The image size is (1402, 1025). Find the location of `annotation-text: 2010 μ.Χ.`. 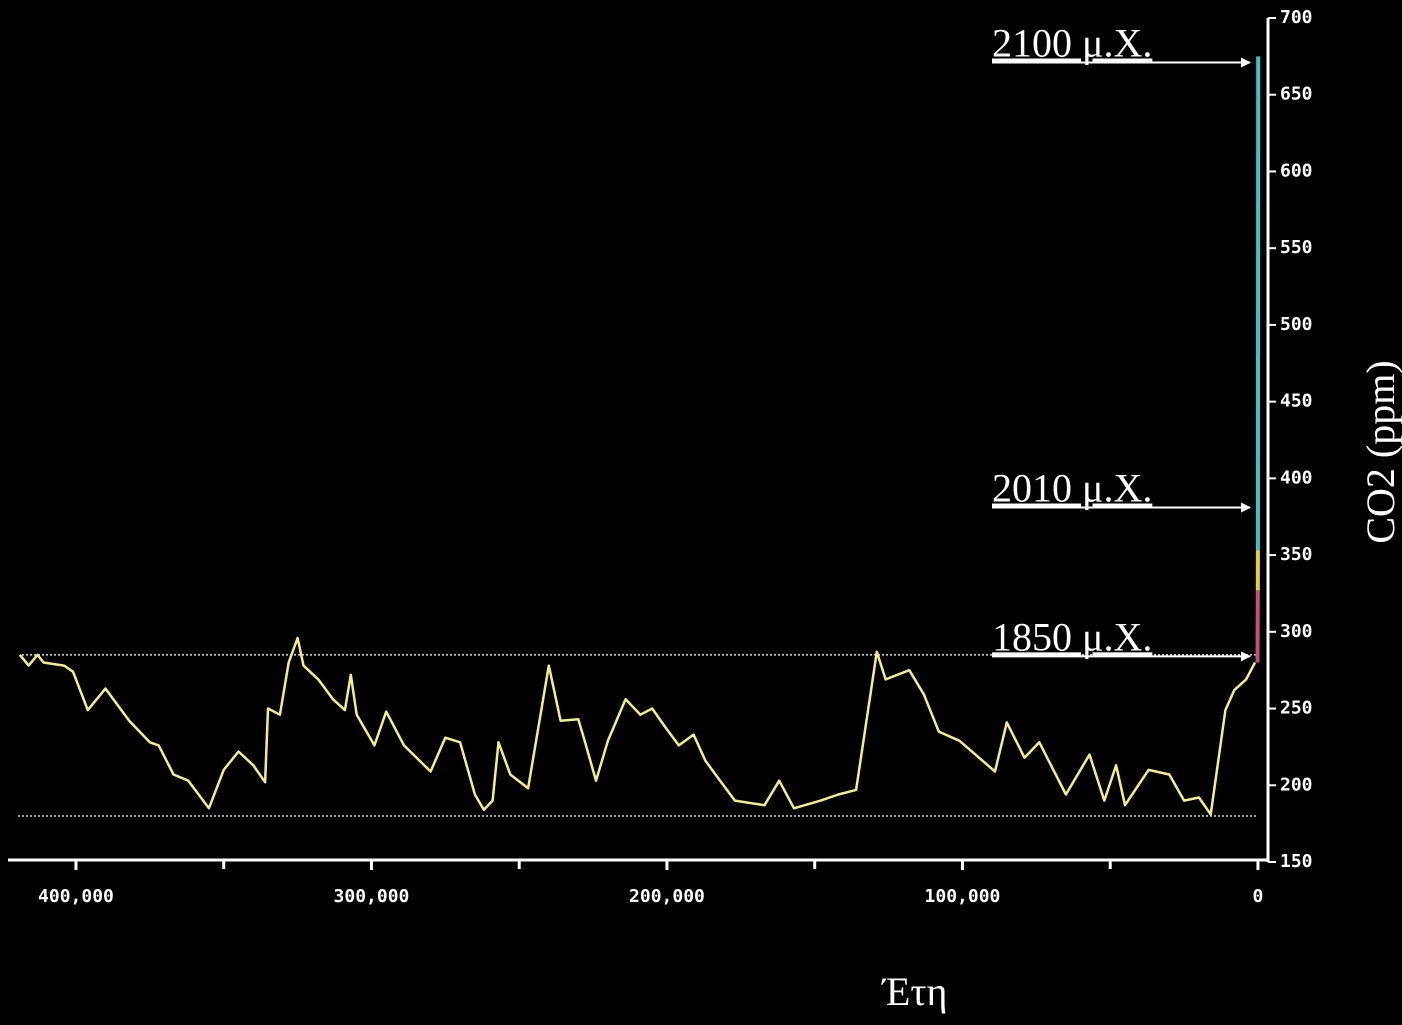

annotation-text: 2010 μ.Χ. is located at coordinates (1072, 488).